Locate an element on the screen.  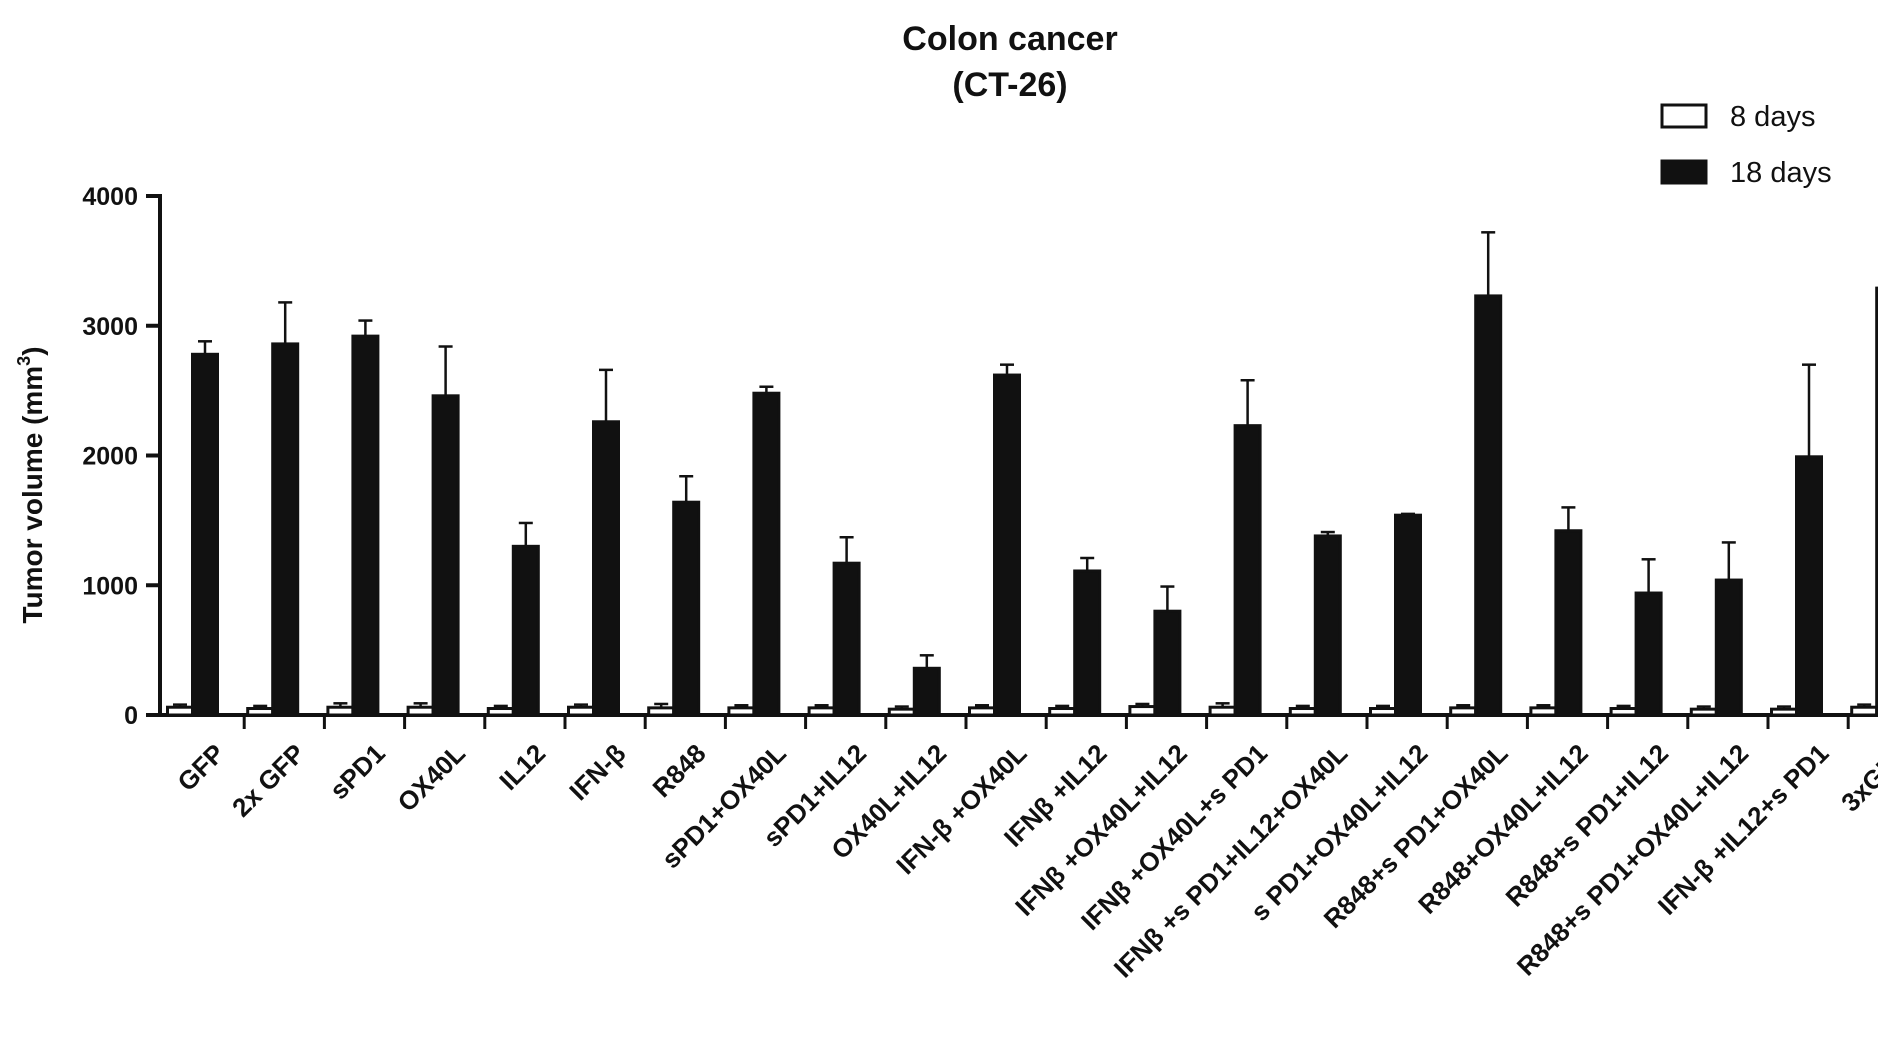
bar-group-8-days-2x-gfp is located at coordinates (260, 710).